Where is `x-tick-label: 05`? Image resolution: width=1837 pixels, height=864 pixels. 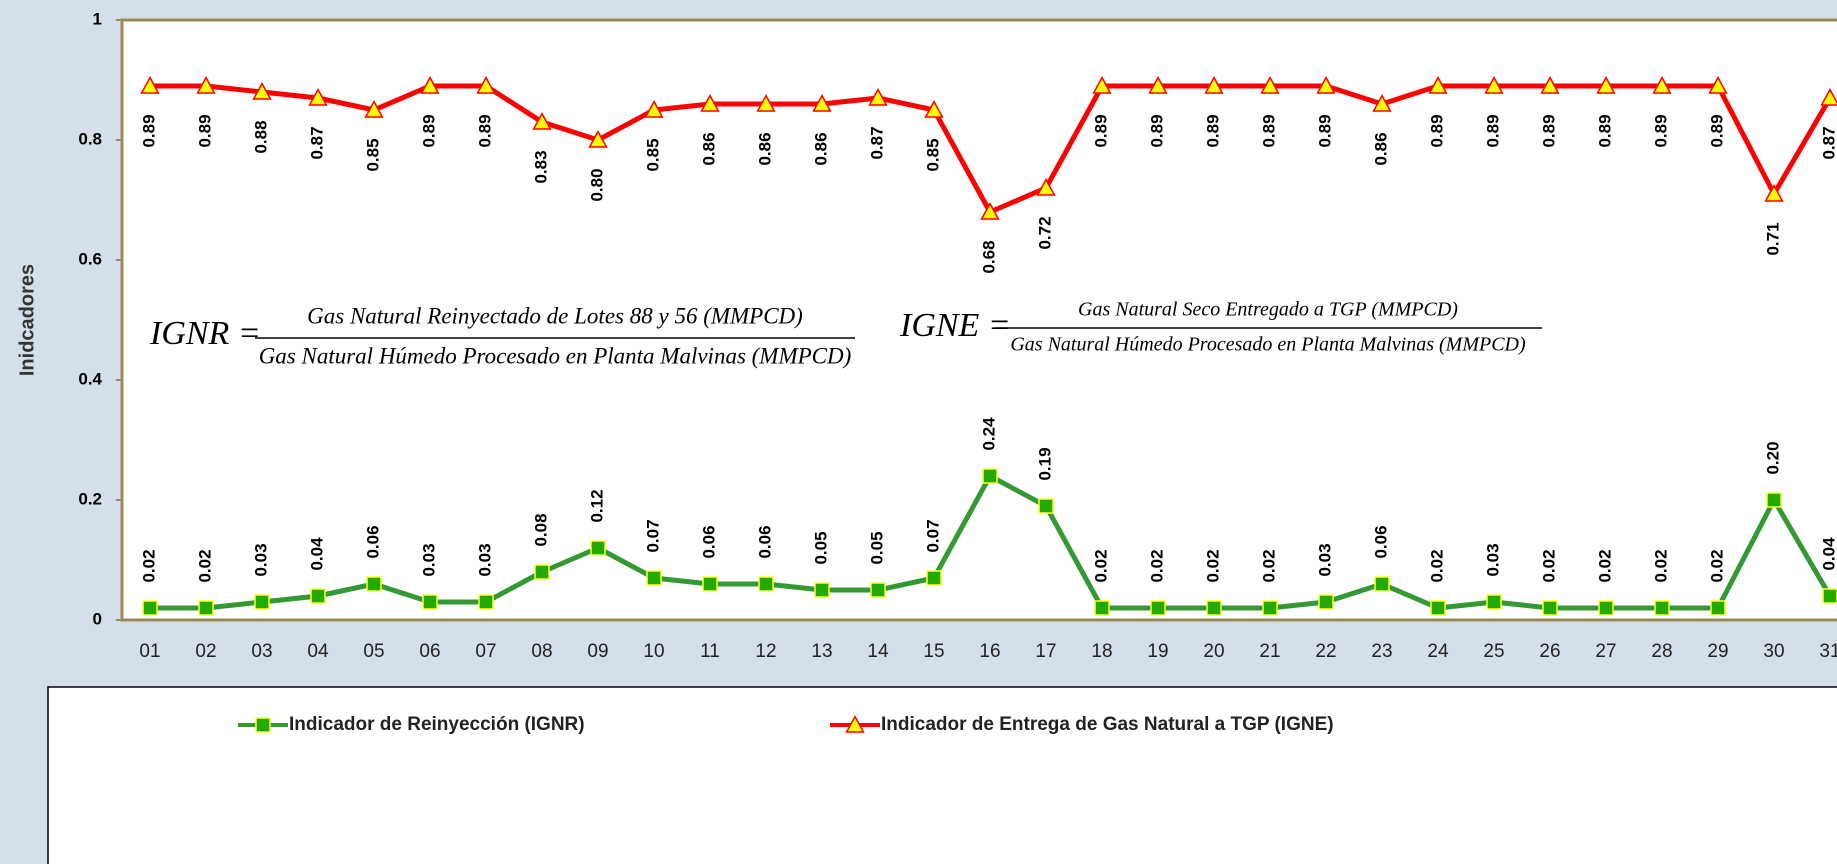
x-tick-label: 05 is located at coordinates (373, 651).